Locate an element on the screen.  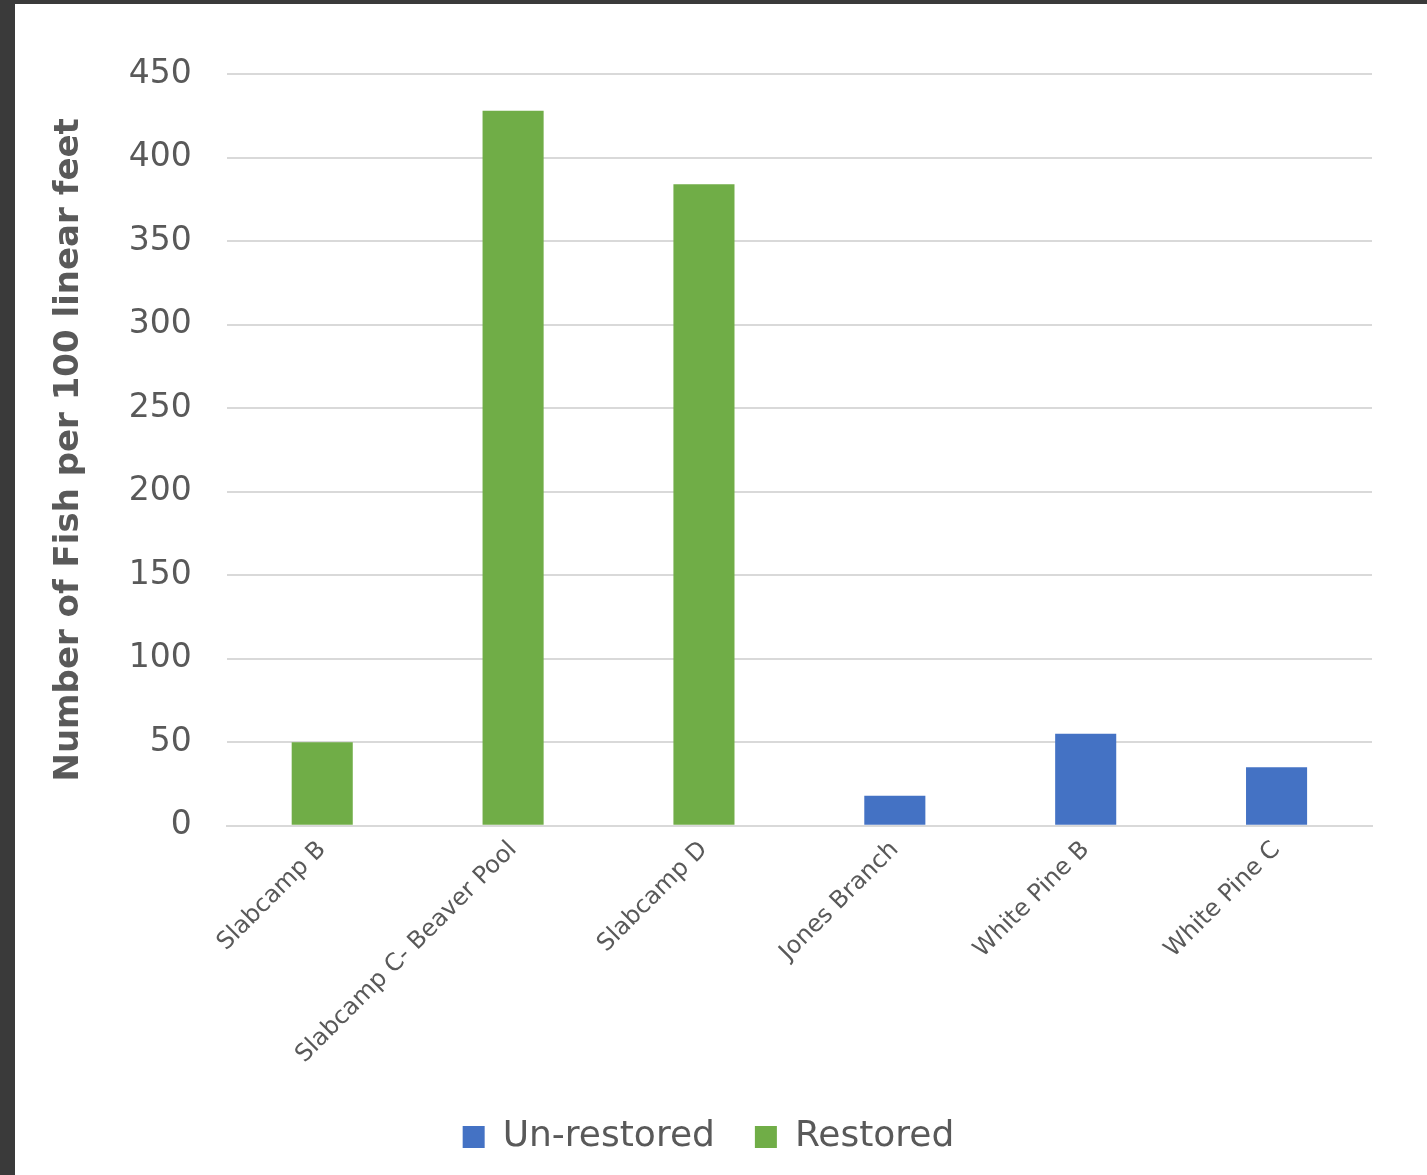
y-tick-label: 350 is located at coordinates (160, 238).